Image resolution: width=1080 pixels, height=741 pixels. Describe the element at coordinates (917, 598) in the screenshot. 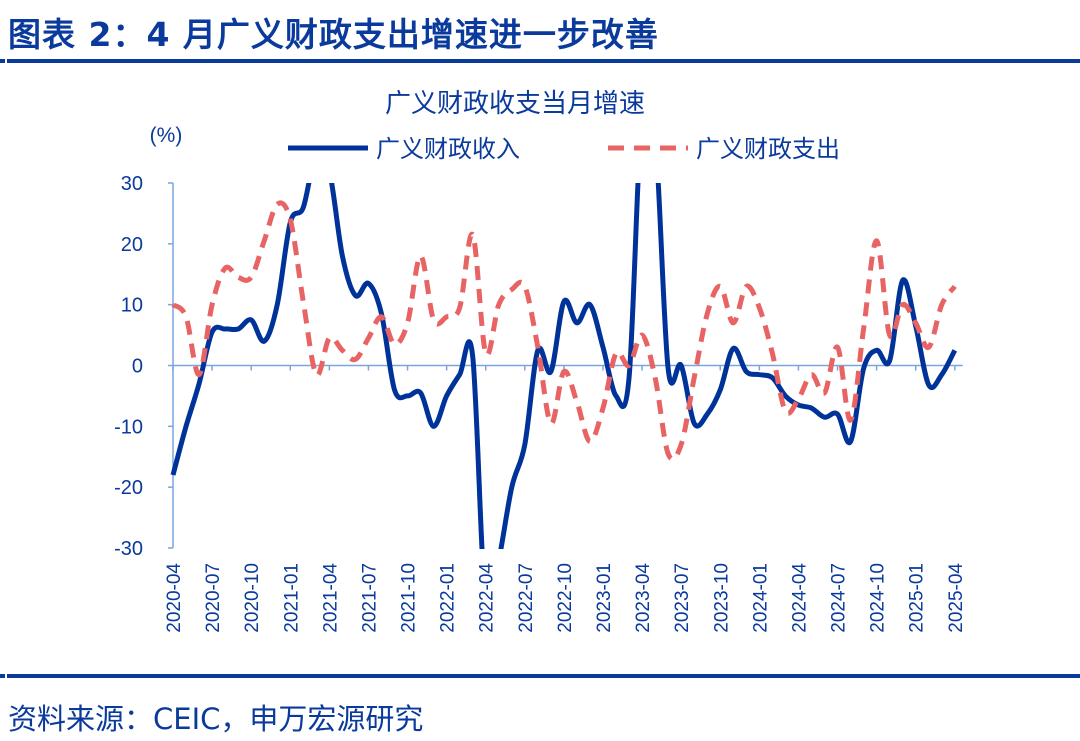

I see `x-tick-label: 2025-01` at that location.